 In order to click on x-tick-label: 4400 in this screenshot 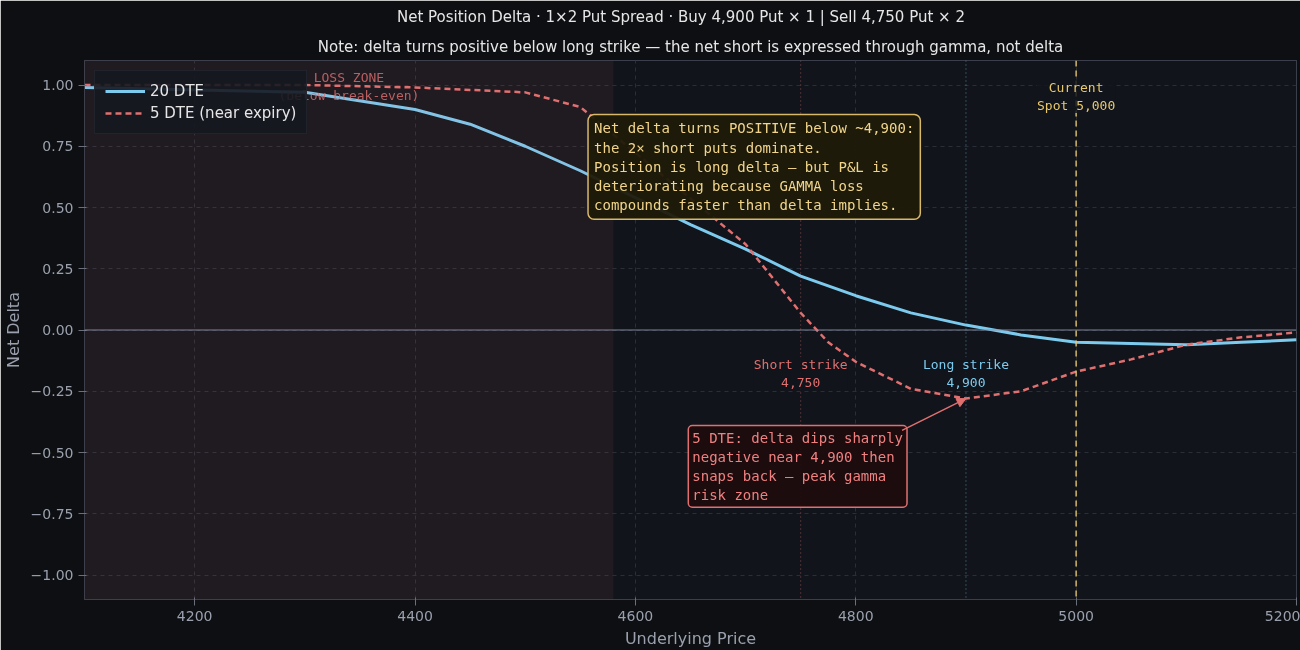, I will do `click(415, 615)`.